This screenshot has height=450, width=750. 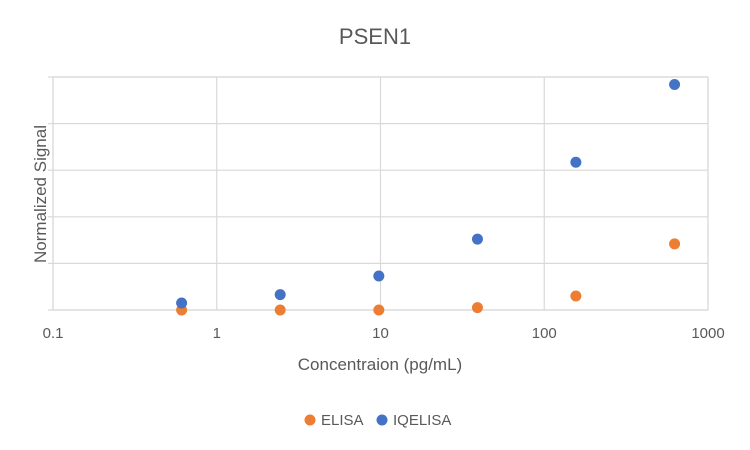 I want to click on legend: ELISA IQELISA, so click(x=377, y=420).